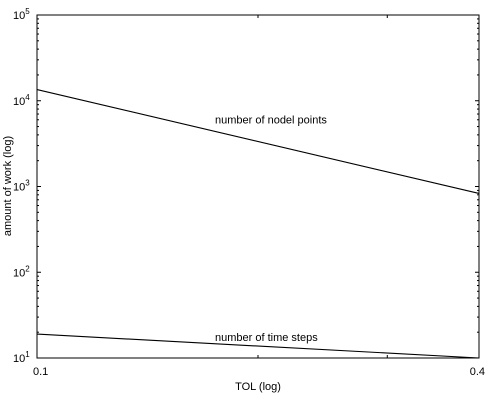 Image resolution: width=486 pixels, height=393 pixels. I want to click on y-tick-exponent: 5, so click(27, 11).